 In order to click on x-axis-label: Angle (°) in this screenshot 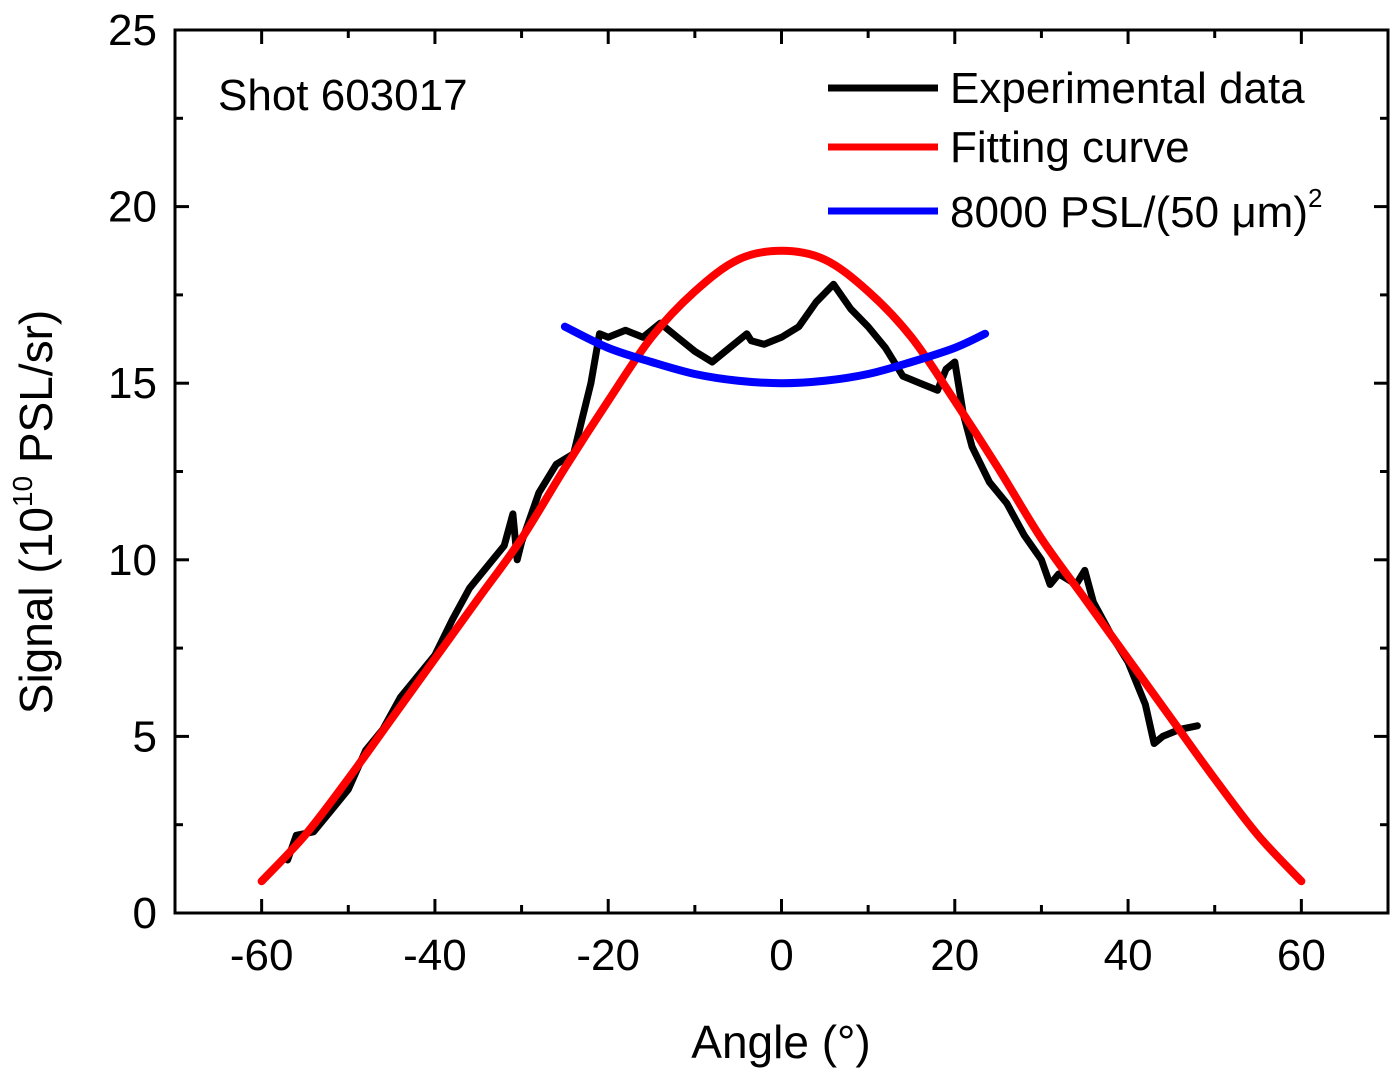, I will do `click(780, 1042)`.